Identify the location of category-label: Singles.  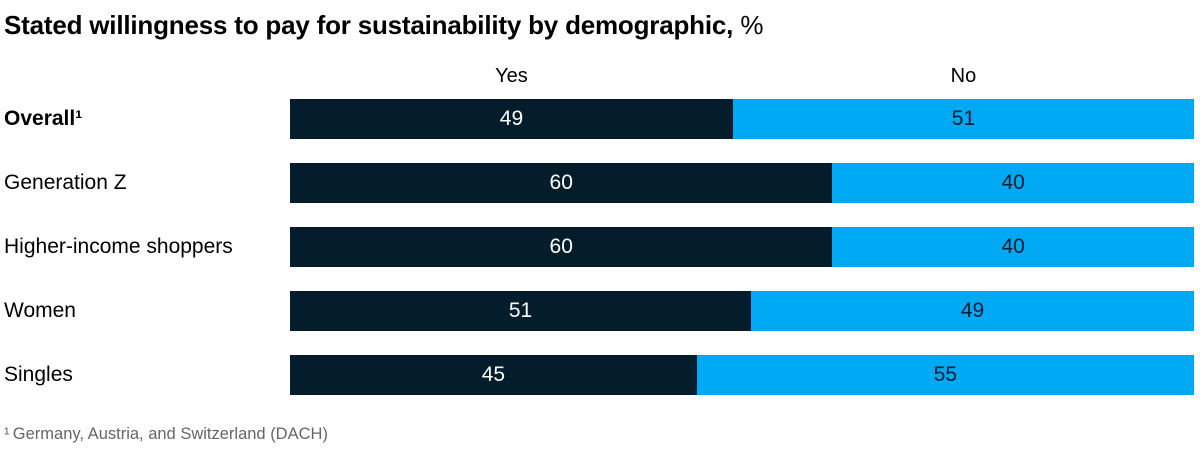
(38, 375).